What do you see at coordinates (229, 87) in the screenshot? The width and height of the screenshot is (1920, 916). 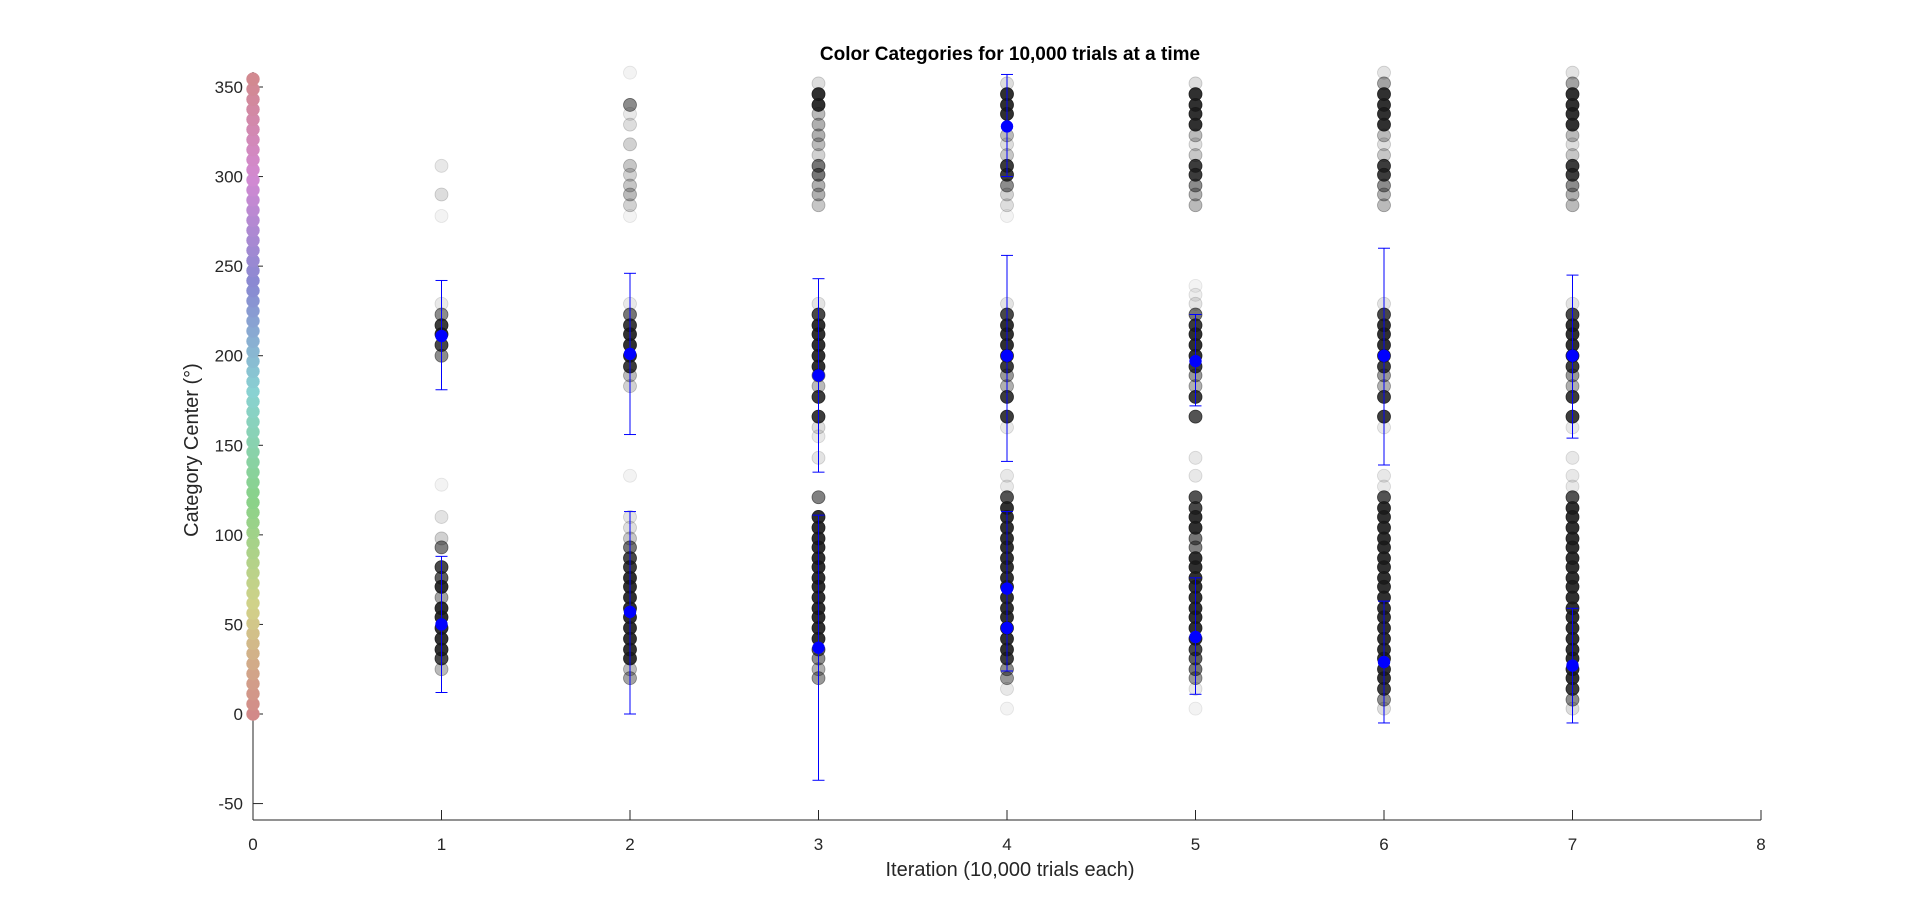 I see `y-tick-label: 350` at bounding box center [229, 87].